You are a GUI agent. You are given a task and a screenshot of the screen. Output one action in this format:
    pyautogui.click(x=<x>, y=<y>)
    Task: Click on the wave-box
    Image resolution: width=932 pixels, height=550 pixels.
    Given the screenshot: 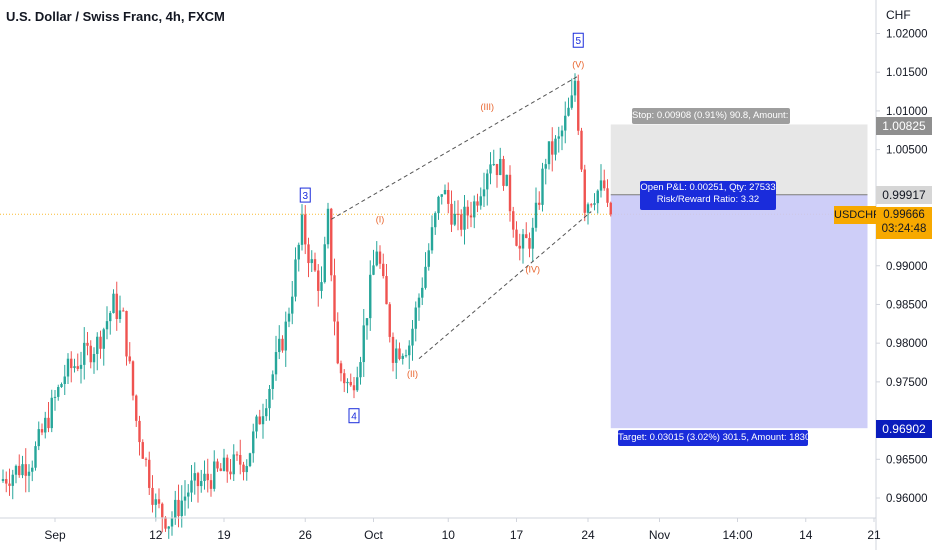 What is the action you would take?
    pyautogui.click(x=354, y=416)
    